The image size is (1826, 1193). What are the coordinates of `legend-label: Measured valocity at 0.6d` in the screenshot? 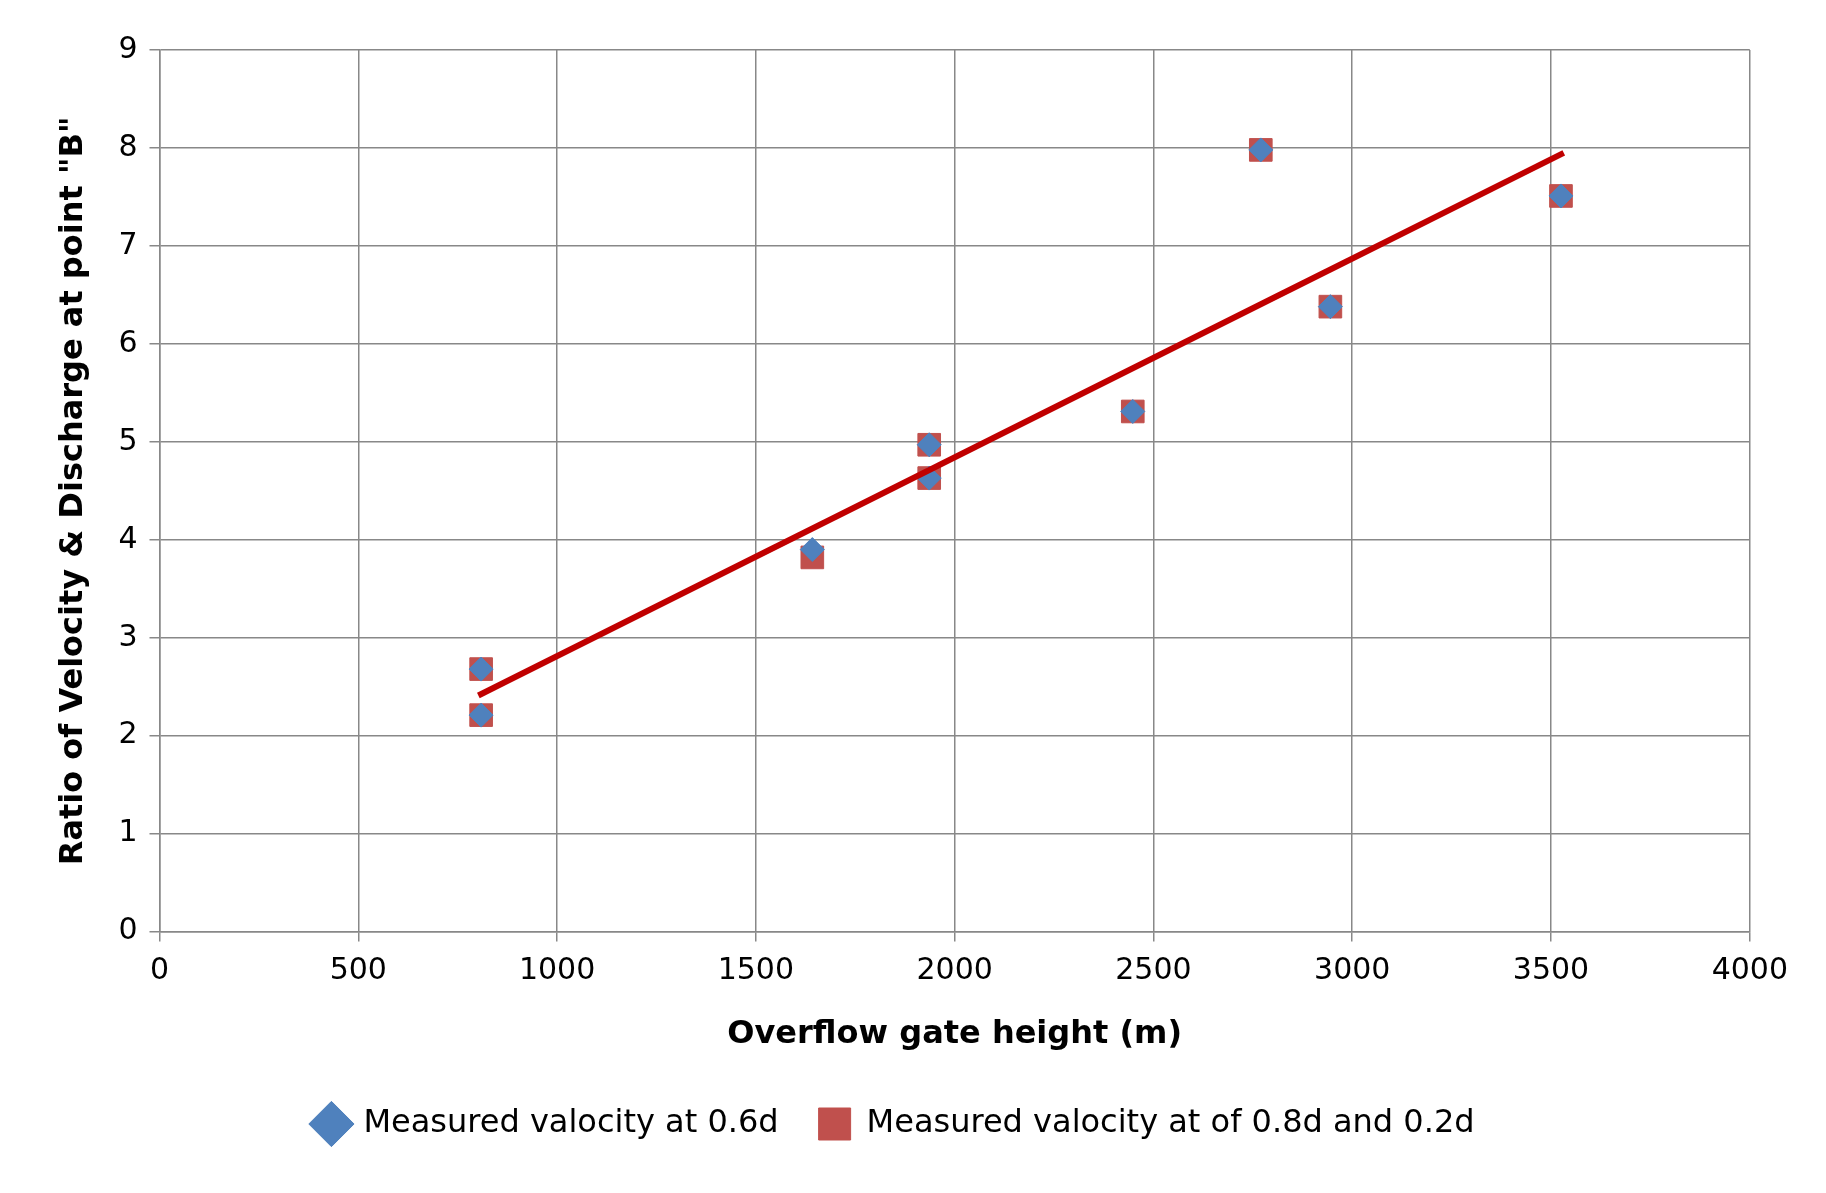 It's located at (571, 1121).